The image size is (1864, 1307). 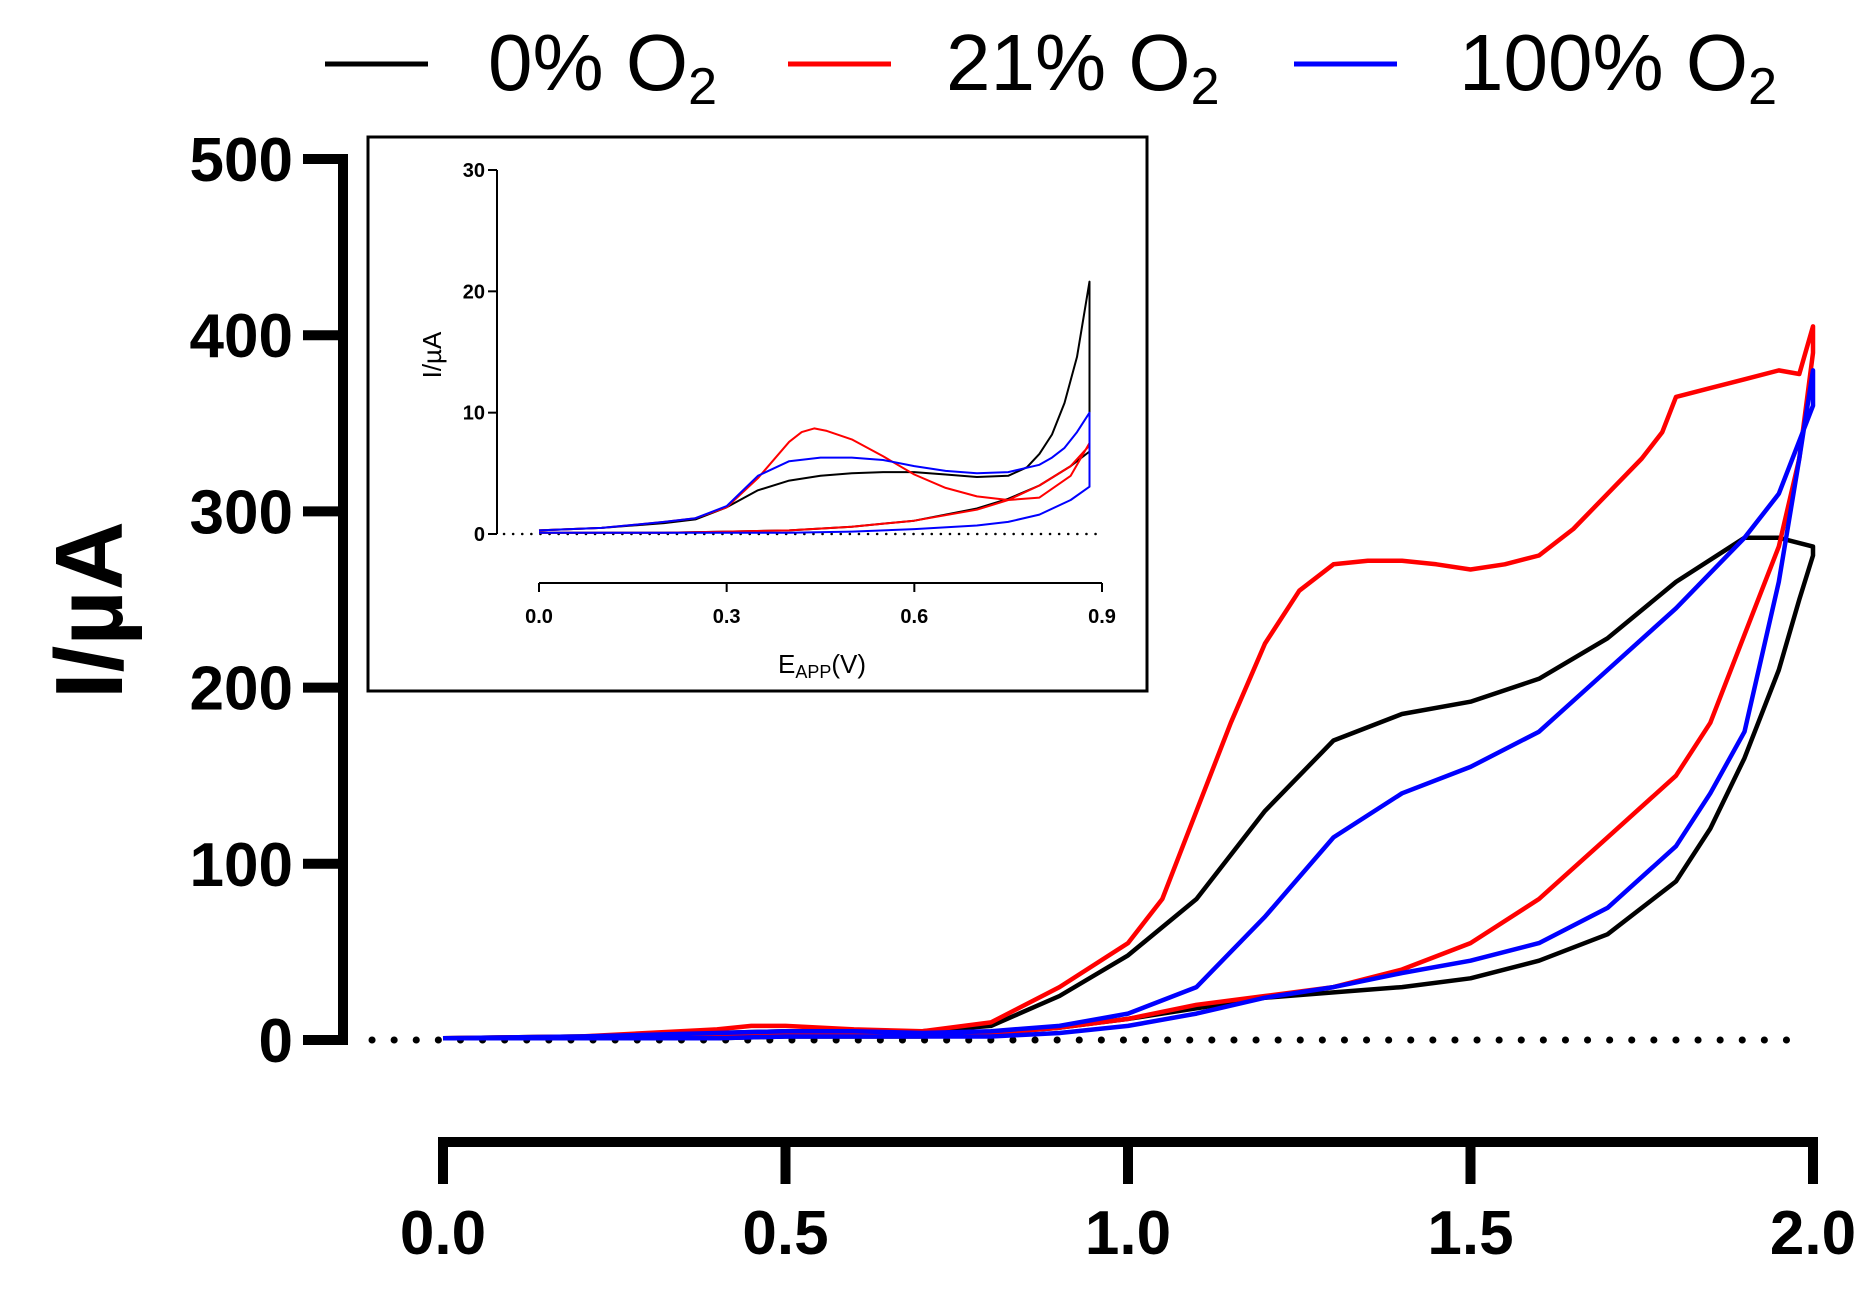 I want to click on main-y-tick-label: 300, so click(x=241, y=512).